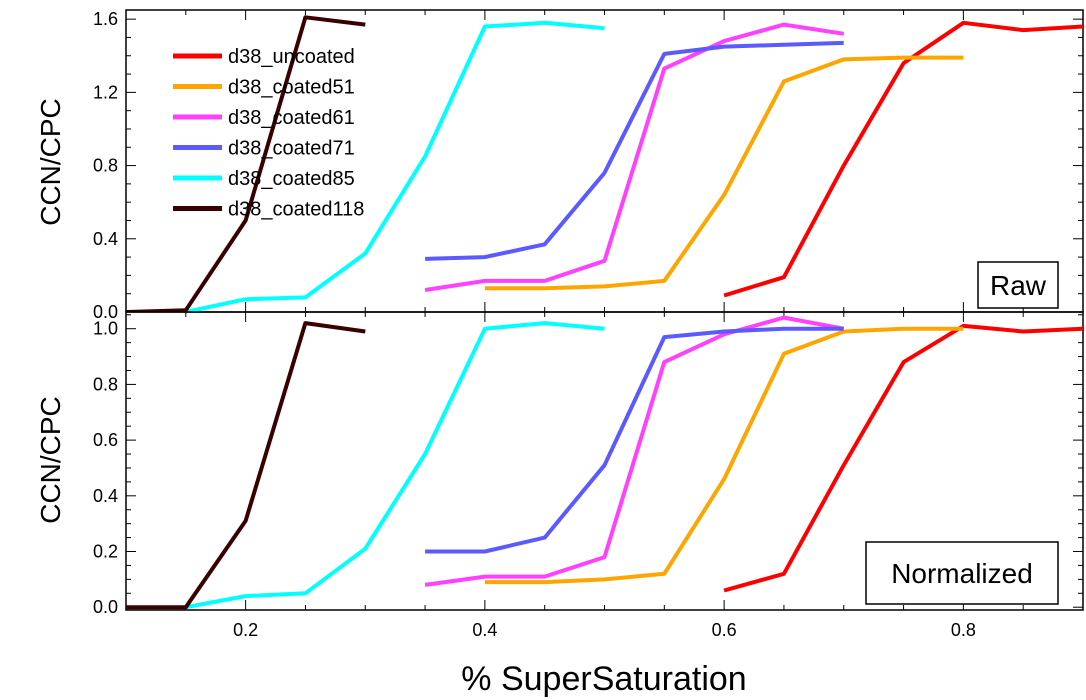  I want to click on legend-entry: d38_coated61, so click(291, 118).